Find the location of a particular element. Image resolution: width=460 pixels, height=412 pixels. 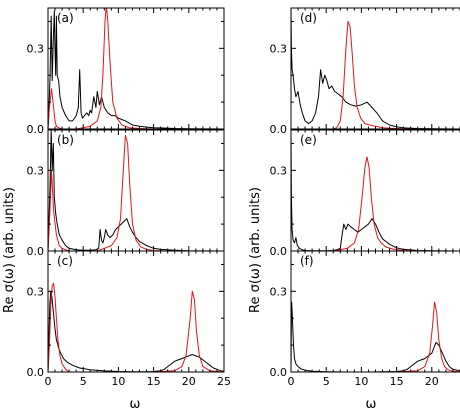

red-curve-c is located at coordinates (136, 327).